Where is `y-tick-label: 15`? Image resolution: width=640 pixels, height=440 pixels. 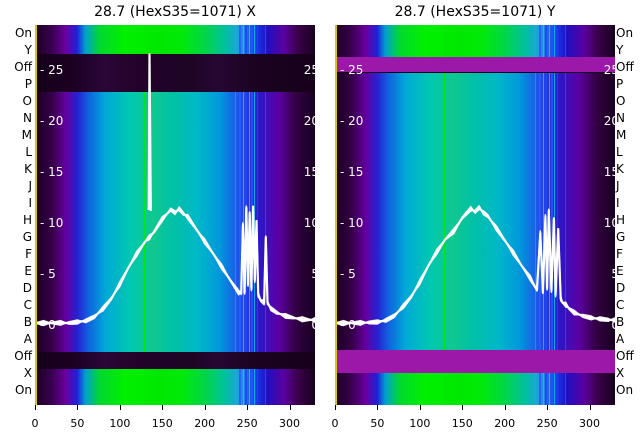 y-tick-label: 15 is located at coordinates (609, 172).